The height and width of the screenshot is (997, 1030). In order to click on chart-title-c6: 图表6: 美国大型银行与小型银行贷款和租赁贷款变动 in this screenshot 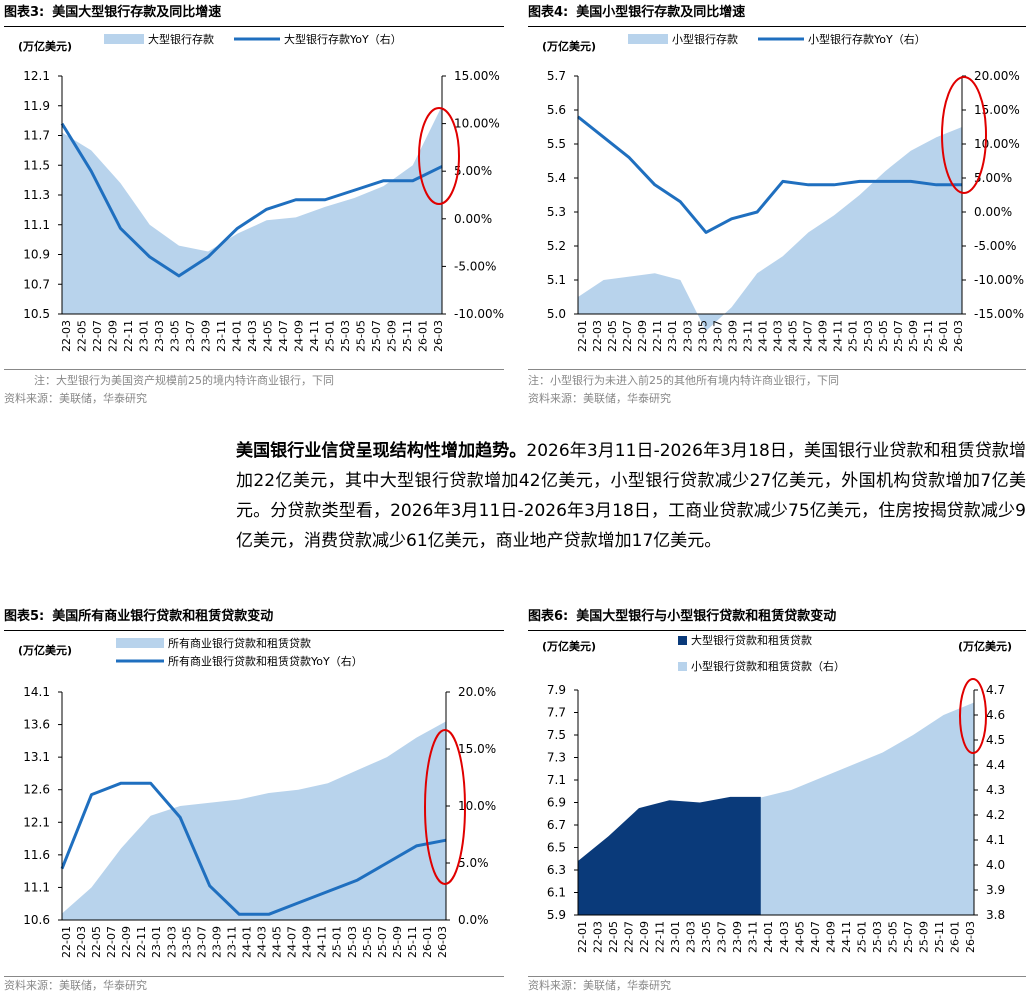, I will do `click(777, 618)`.